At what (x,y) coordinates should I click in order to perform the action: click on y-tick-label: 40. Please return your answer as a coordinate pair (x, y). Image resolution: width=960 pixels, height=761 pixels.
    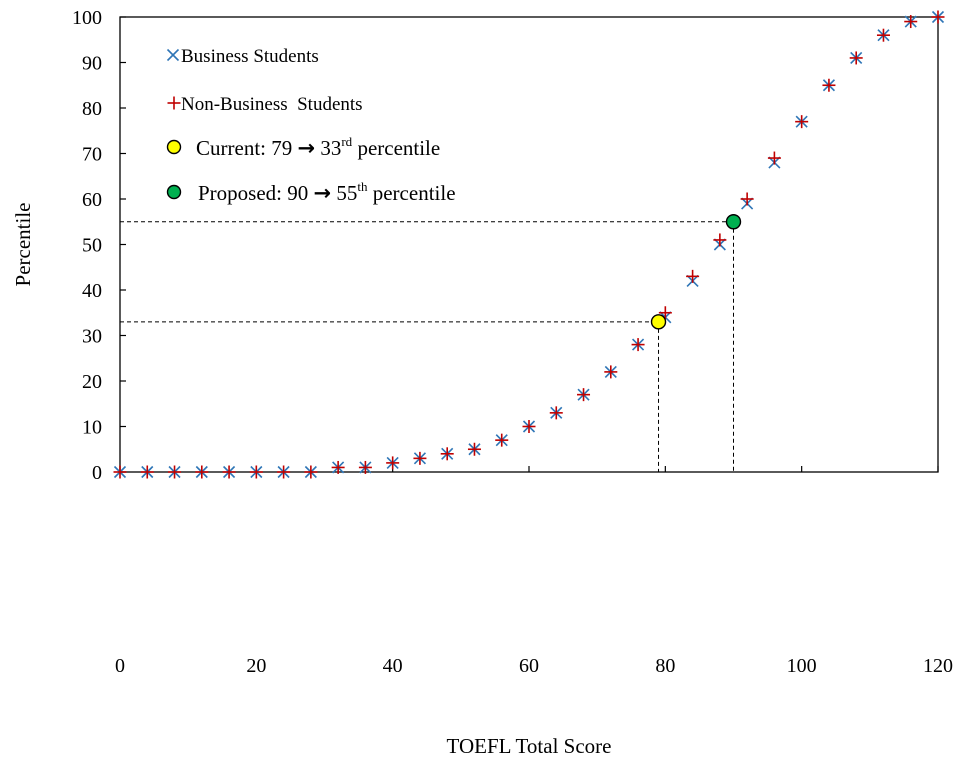
    Looking at the image, I should click on (92, 291).